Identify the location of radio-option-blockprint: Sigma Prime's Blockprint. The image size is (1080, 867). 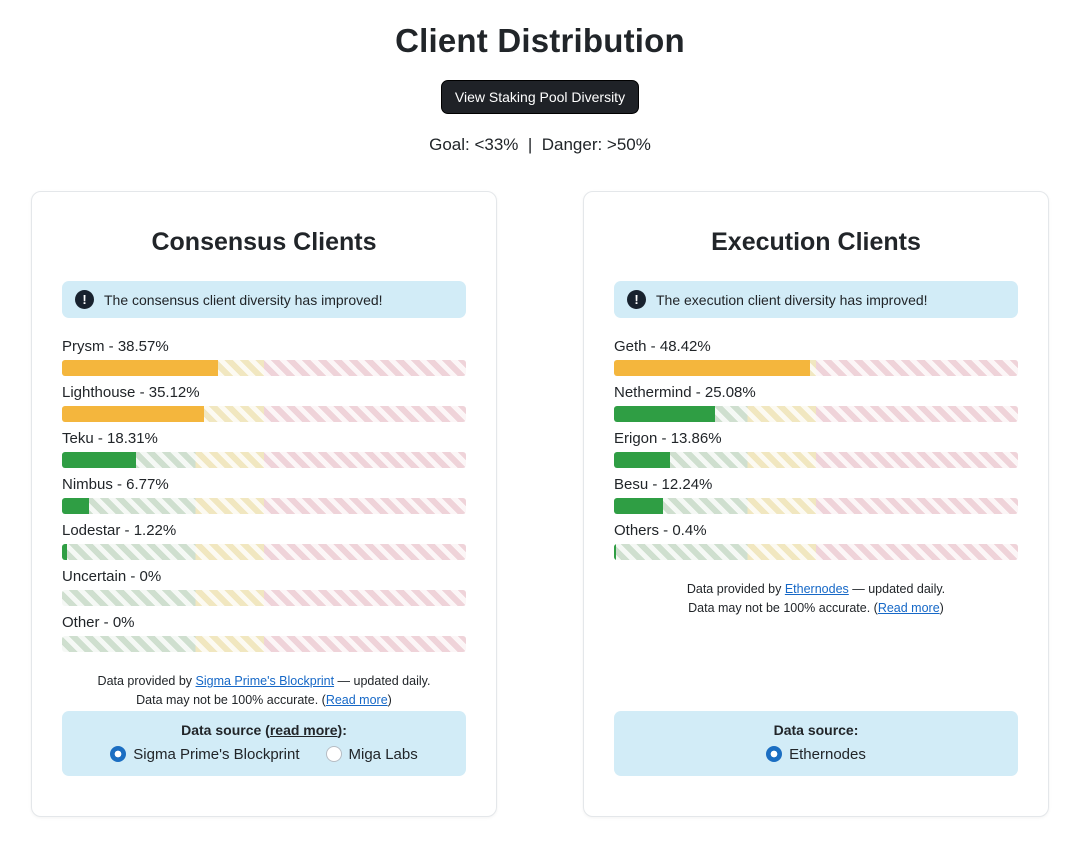
(205, 754).